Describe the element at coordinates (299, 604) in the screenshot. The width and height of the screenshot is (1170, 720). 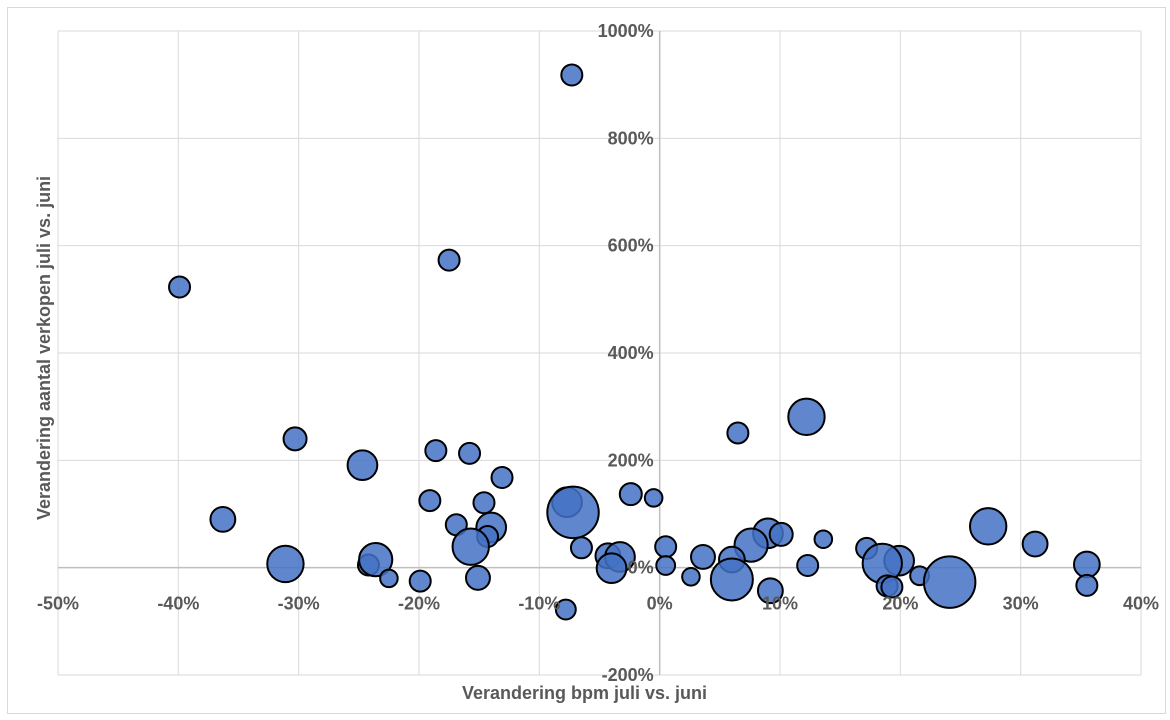
I see `x-tick-label: -30%` at that location.